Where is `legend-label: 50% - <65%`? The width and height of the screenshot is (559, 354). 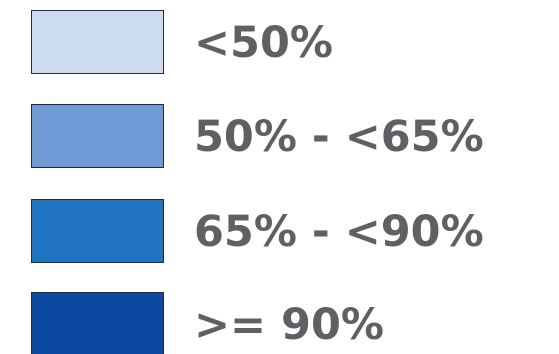 legend-label: 50% - <65% is located at coordinates (339, 137).